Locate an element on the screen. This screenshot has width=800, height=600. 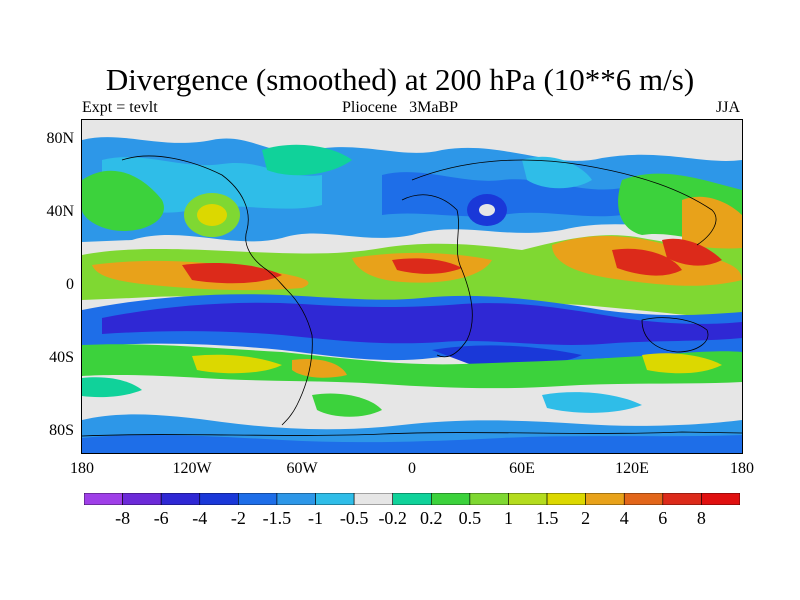
x-tick-label: 120W is located at coordinates (192, 468).